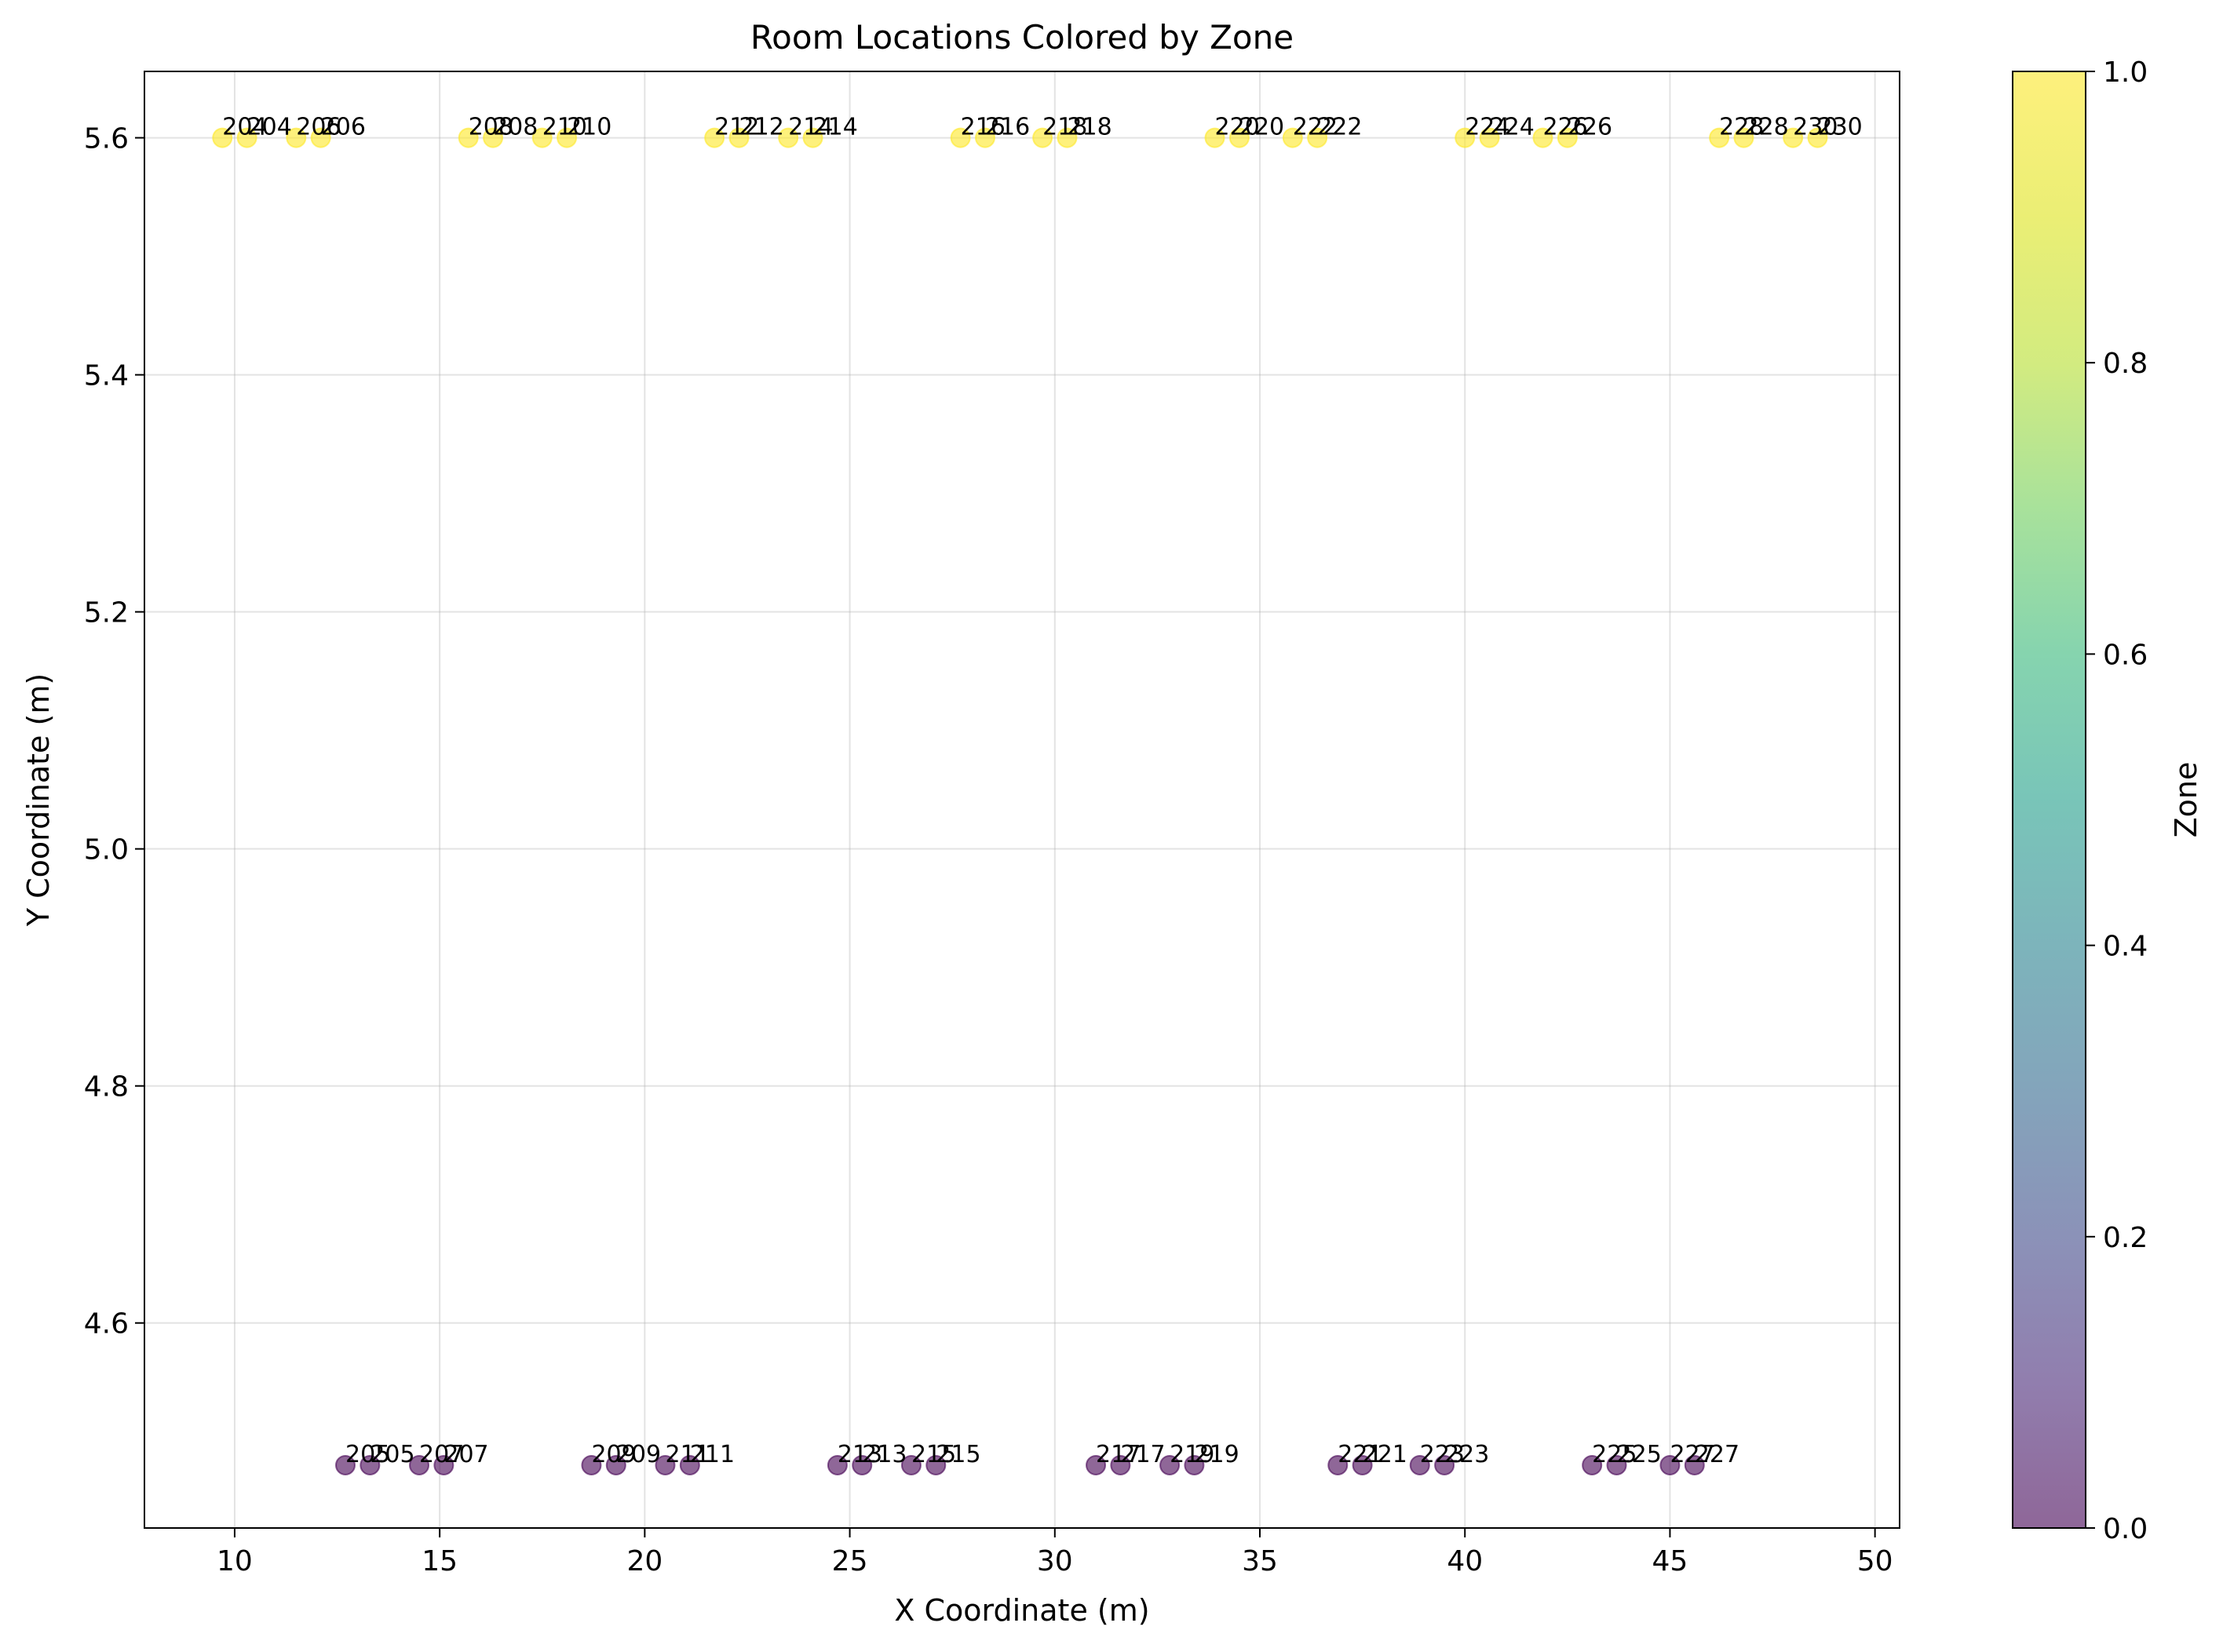  Describe the element at coordinates (106, 1324) in the screenshot. I see `y-tick-label: 4.6` at that location.